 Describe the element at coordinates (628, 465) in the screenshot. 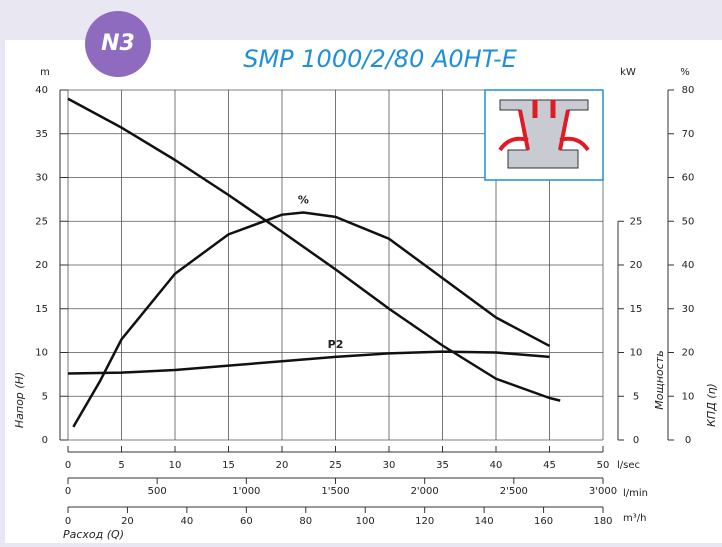

I see `x-unit: l/sec` at that location.